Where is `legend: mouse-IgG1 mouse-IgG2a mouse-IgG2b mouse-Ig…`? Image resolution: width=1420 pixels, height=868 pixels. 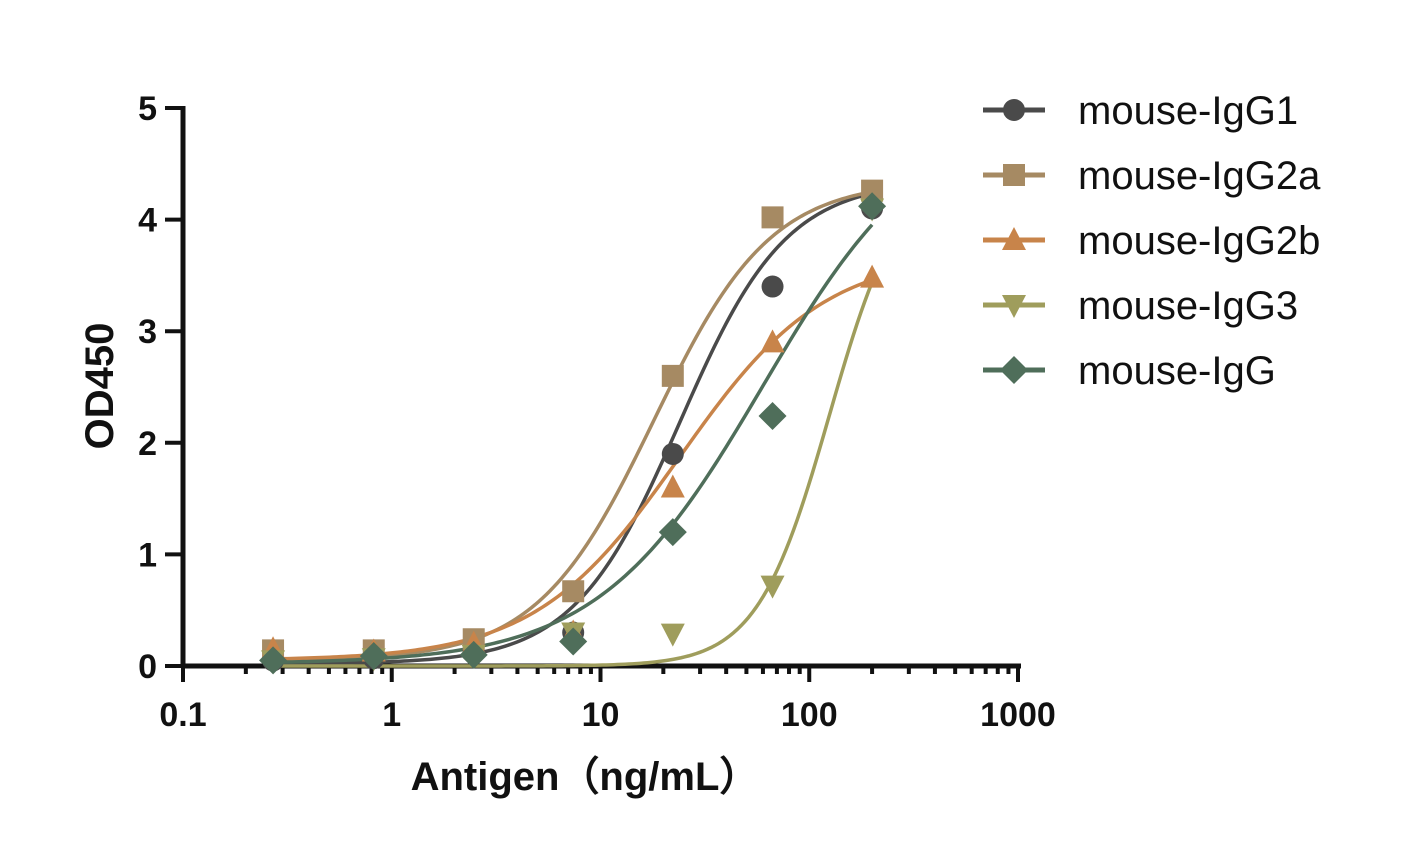
legend: mouse-IgG1 mouse-IgG2a mouse-IgG2b mouse-Ig… is located at coordinates (1152, 241).